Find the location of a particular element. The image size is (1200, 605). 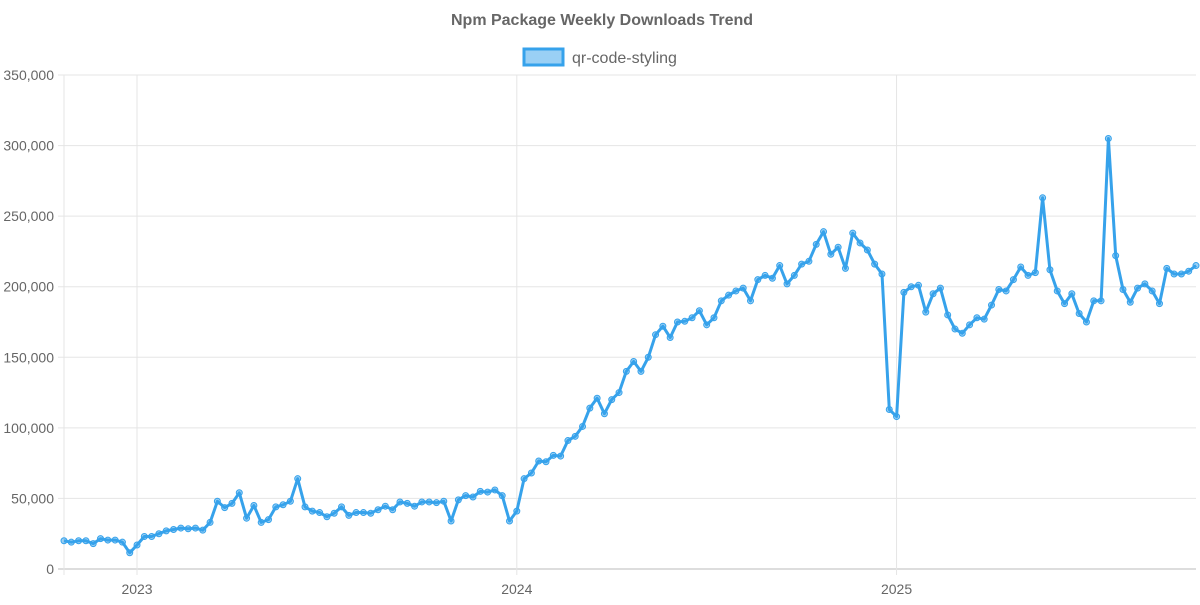

legend: qr-code-styling is located at coordinates (599, 57).